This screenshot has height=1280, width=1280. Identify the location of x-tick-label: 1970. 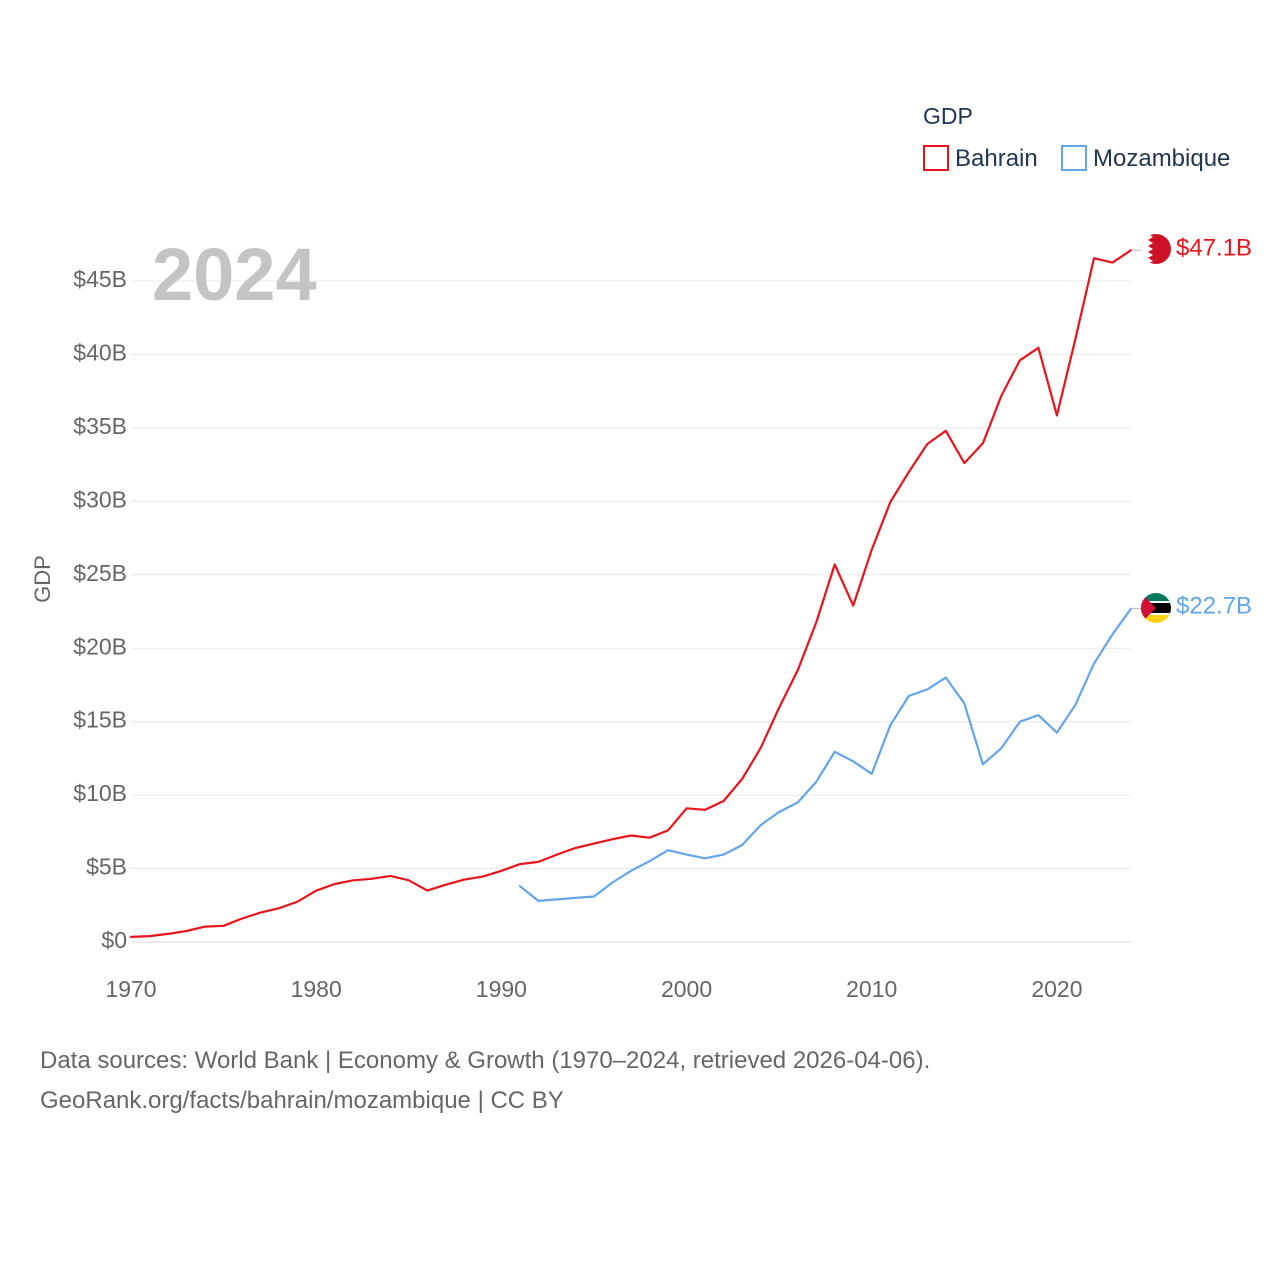
(130, 989).